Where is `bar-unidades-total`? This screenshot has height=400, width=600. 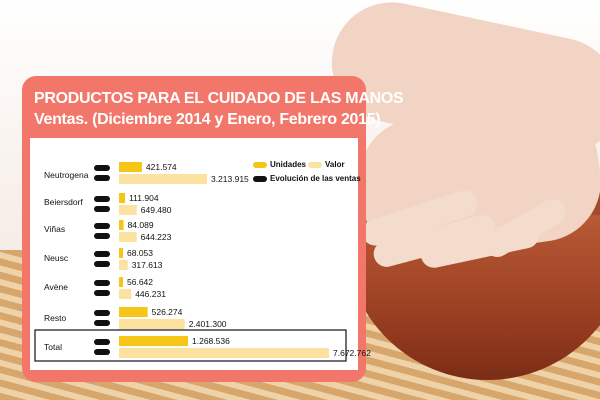
bar-unidades-total is located at coordinates (153, 341).